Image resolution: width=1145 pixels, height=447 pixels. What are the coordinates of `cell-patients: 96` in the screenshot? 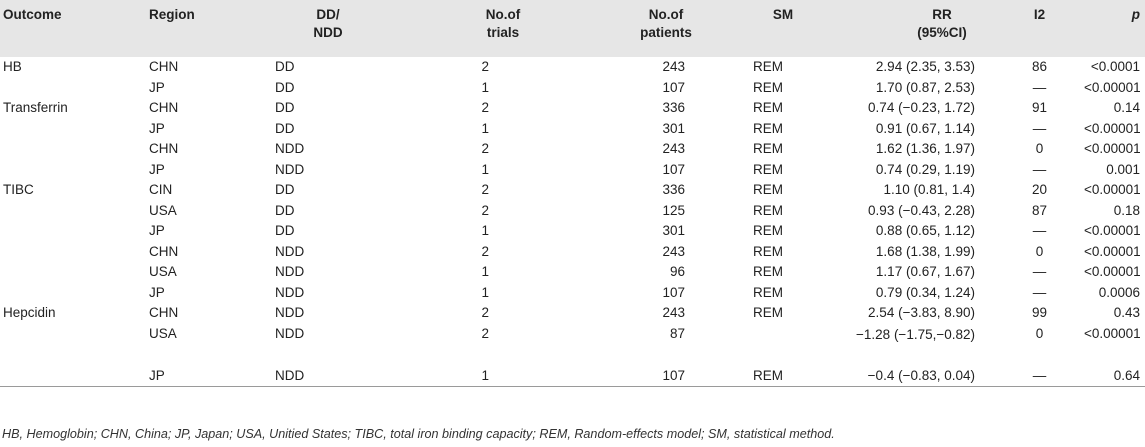 It's located at (677, 271).